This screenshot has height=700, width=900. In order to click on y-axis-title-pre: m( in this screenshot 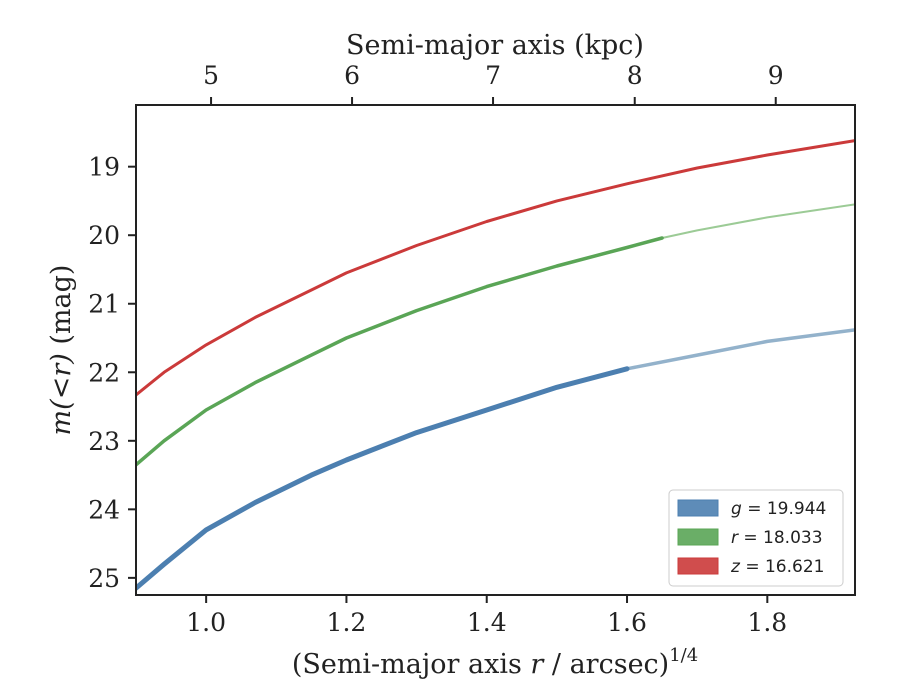, I will do `click(61, 417)`.